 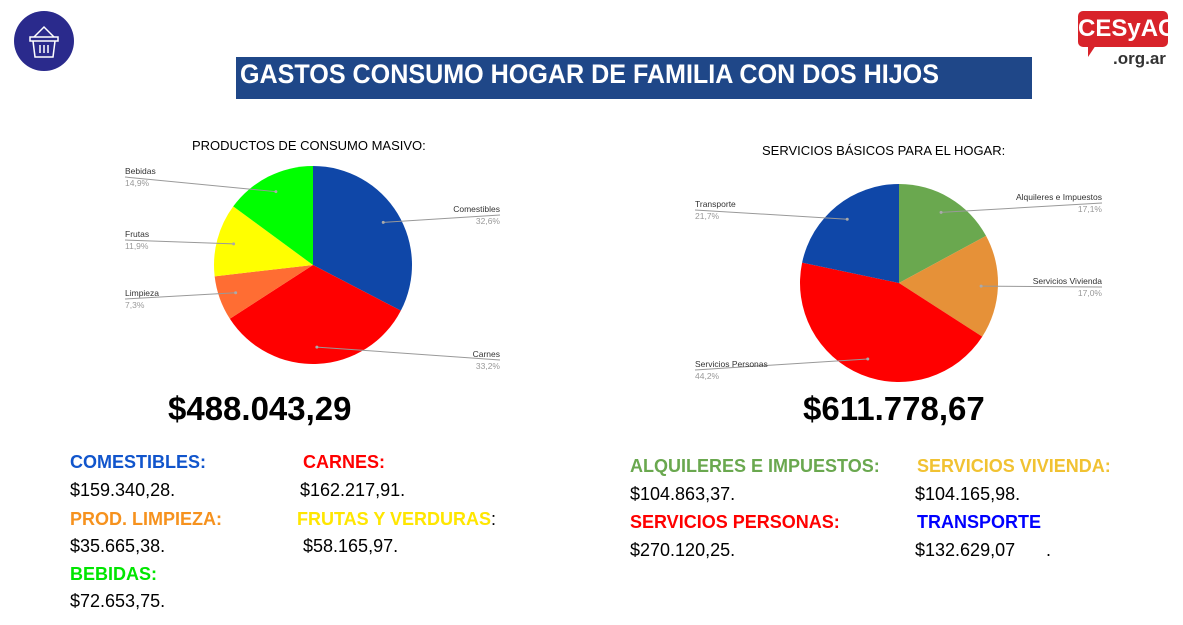 I want to click on category-value: $72.653,75., so click(x=118, y=601).